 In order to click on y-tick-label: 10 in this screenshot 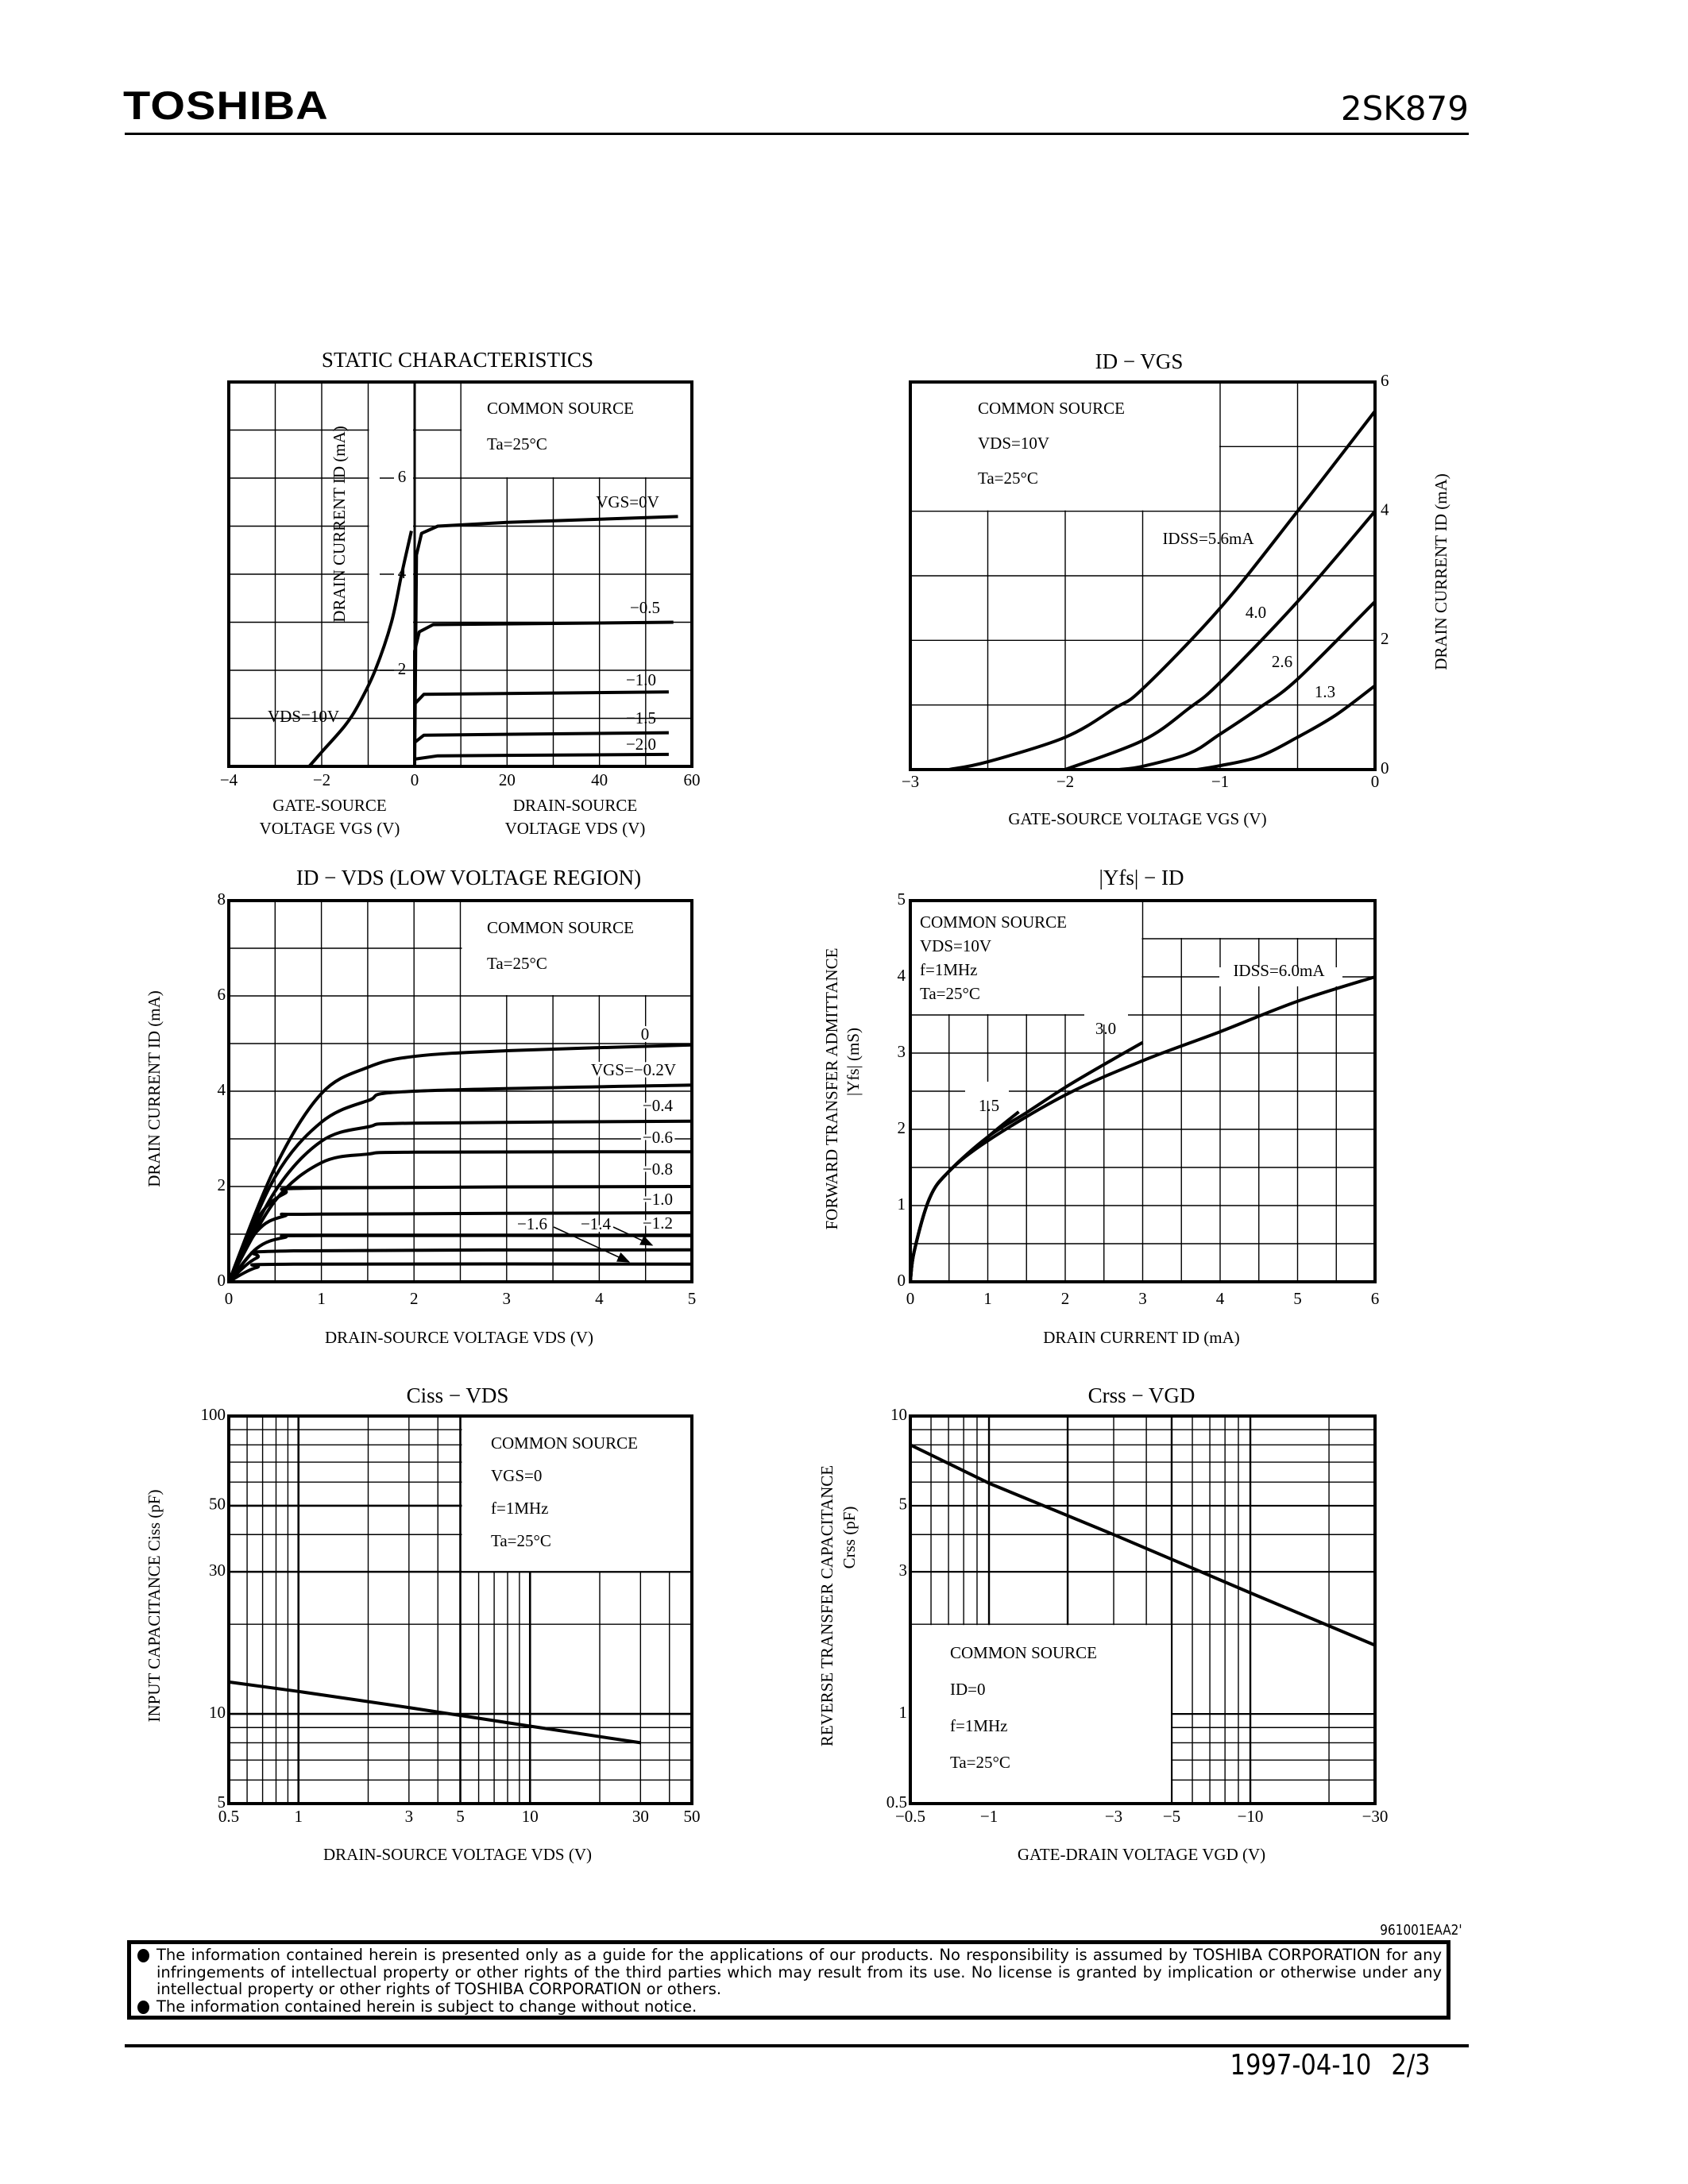, I will do `click(217, 1713)`.